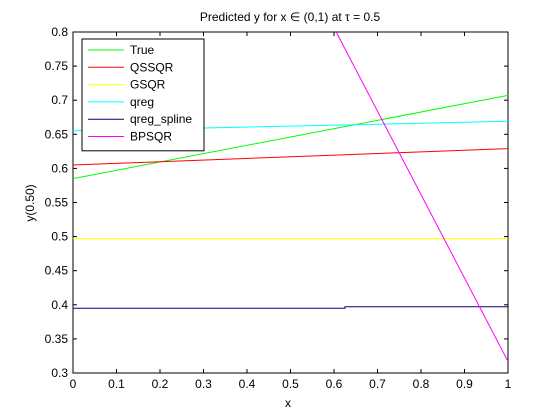 The image size is (560, 420). What do you see at coordinates (73, 384) in the screenshot?
I see `x-tick-label: 0` at bounding box center [73, 384].